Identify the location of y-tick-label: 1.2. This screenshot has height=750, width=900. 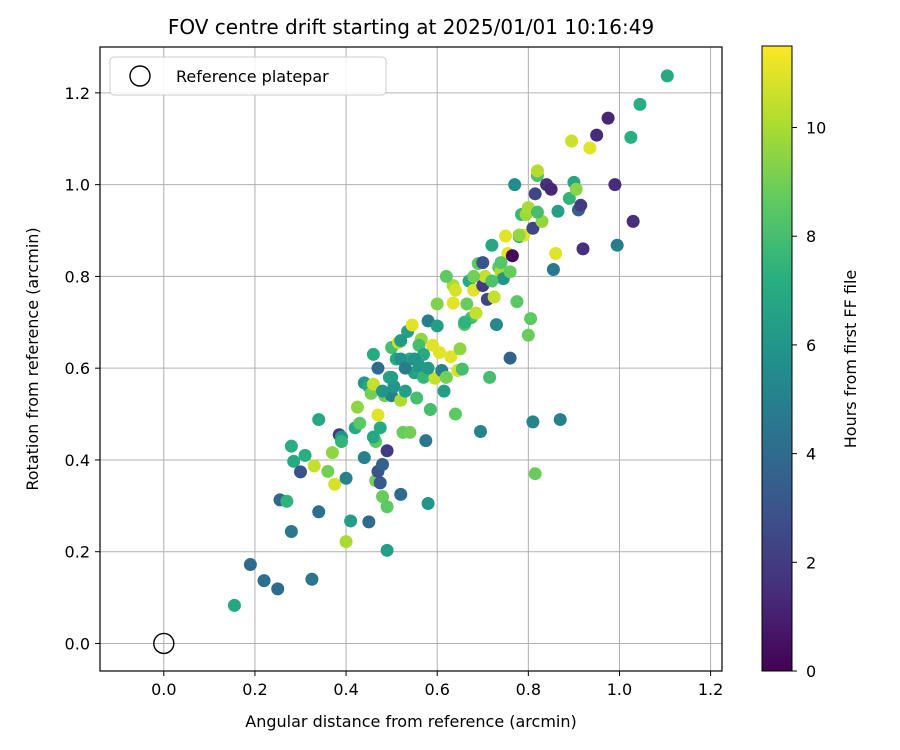
(77, 93).